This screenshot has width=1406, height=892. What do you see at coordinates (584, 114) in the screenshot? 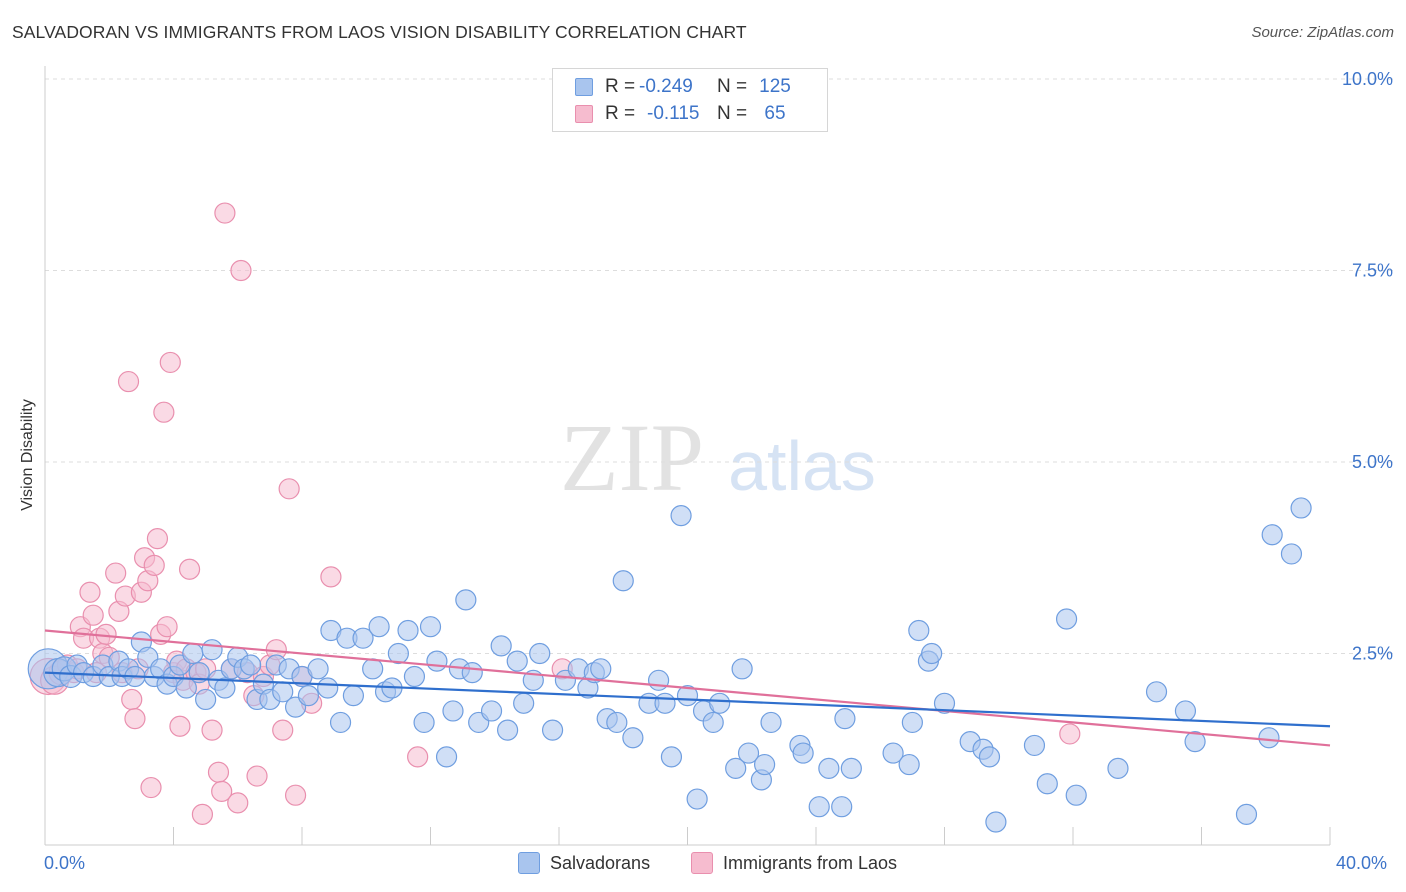
I see `legend-swatch-pink` at bounding box center [584, 114].